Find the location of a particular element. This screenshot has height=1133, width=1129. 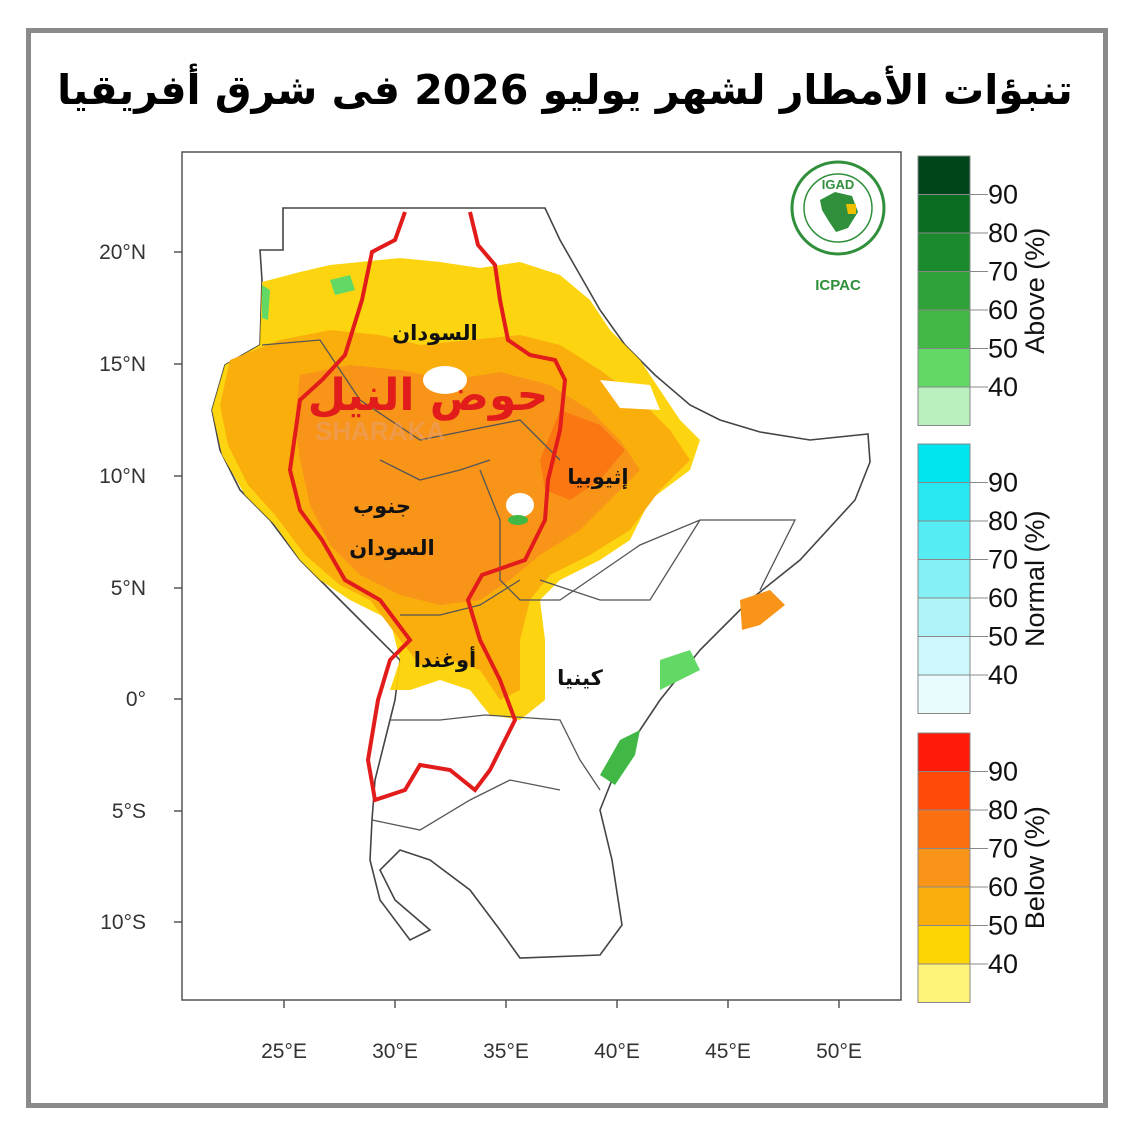

longitude-axis: 25°E 30°E 35°E 40°E 45°E 50°E is located at coordinates (561, 1031).